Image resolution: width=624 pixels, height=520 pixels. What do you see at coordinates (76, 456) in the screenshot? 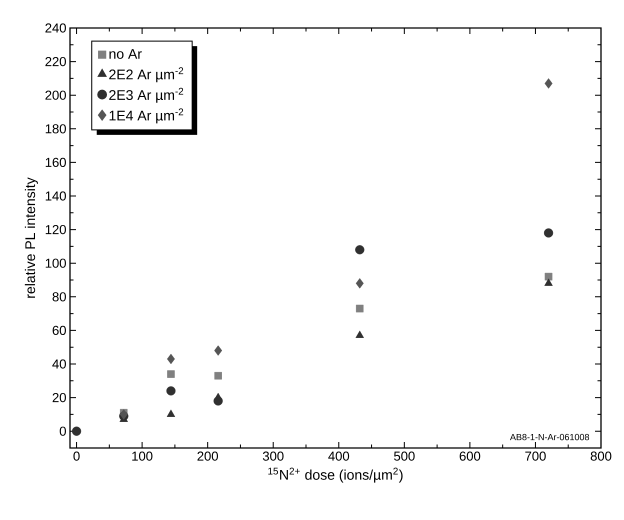
I see `x-tick-label: 0` at bounding box center [76, 456].